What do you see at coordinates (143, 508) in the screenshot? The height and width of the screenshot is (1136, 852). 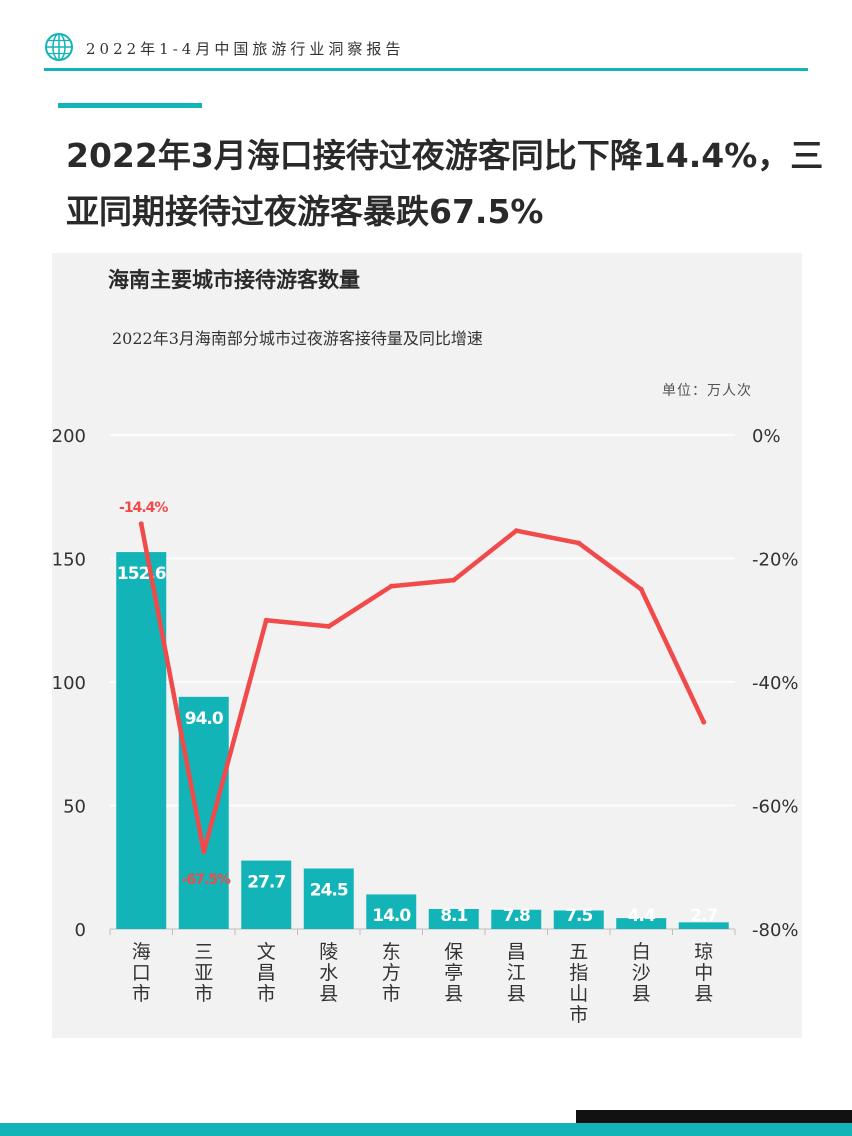 I see `growth-data-label: -14.4%` at bounding box center [143, 508].